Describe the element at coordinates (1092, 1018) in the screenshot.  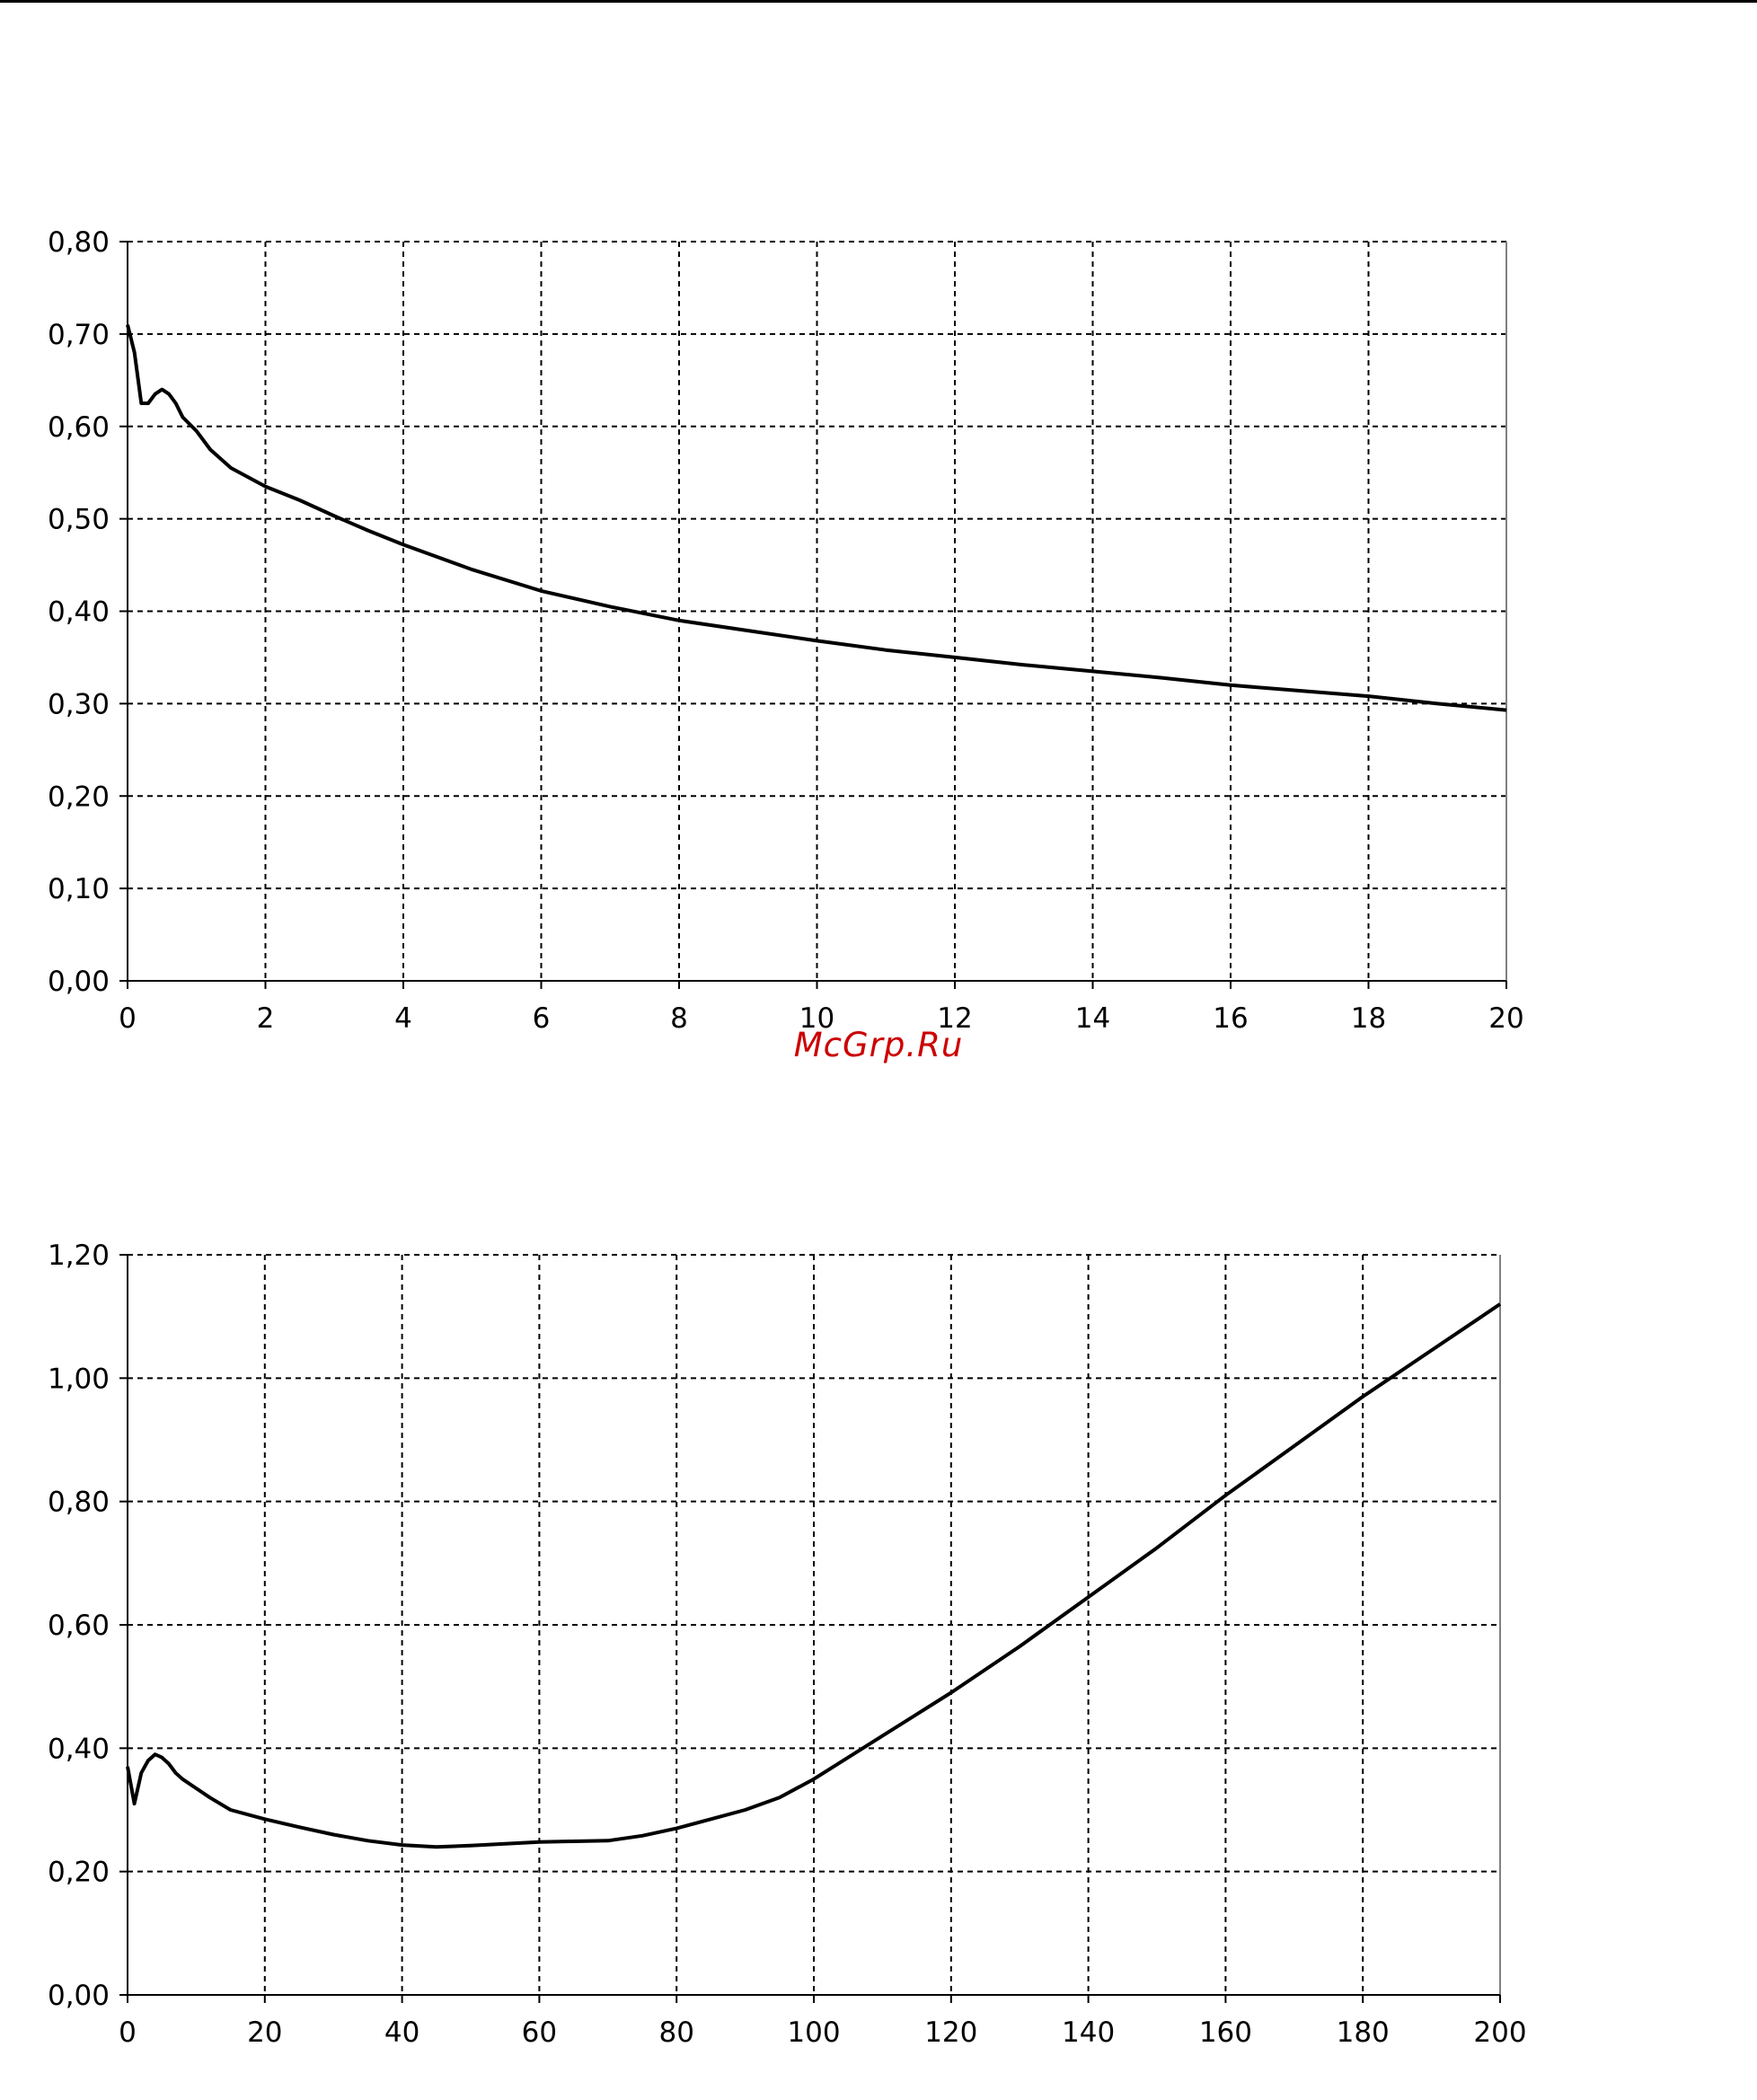
I see `x-tick-label: 14` at that location.